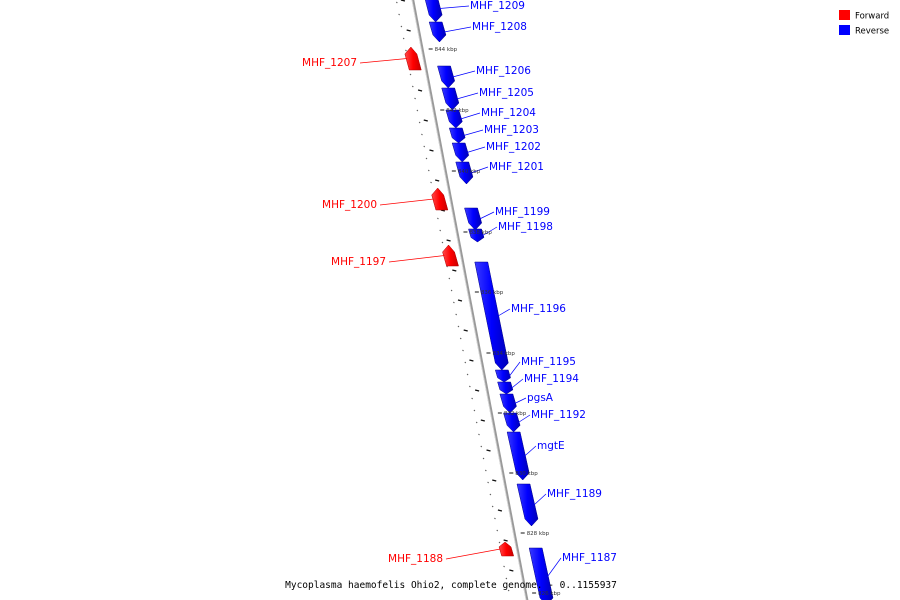 This screenshot has height=600, width=900. Describe the element at coordinates (497, 6) in the screenshot. I see `gene-label-mhf-1209: MHF_1209` at that location.